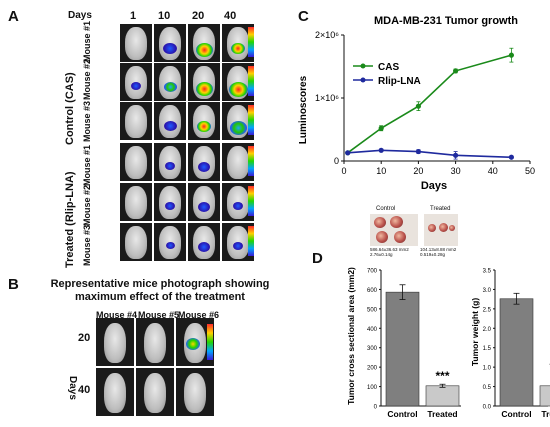  What do you see at coordinates (493, 171) in the screenshot?
I see `x-tick-label: 40` at bounding box center [493, 171].